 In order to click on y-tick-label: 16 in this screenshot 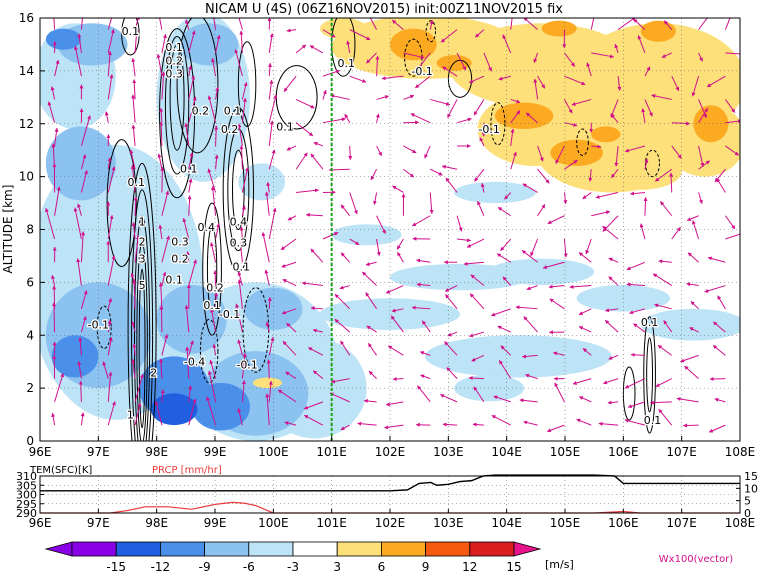, I will do `click(26, 18)`.